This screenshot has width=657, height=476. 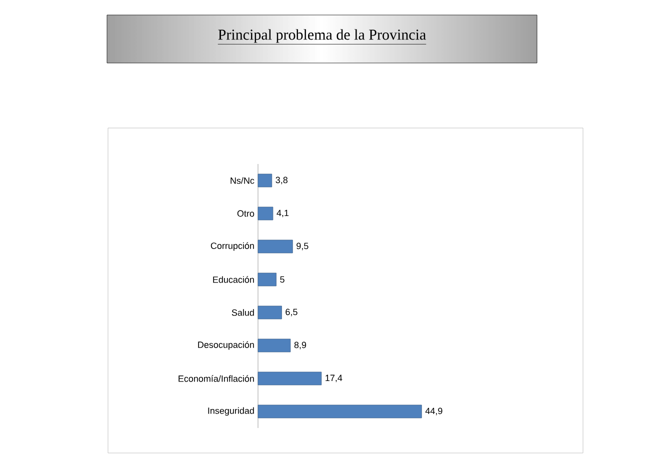 What do you see at coordinates (282, 180) in the screenshot?
I see `data-label: 3,8` at bounding box center [282, 180].